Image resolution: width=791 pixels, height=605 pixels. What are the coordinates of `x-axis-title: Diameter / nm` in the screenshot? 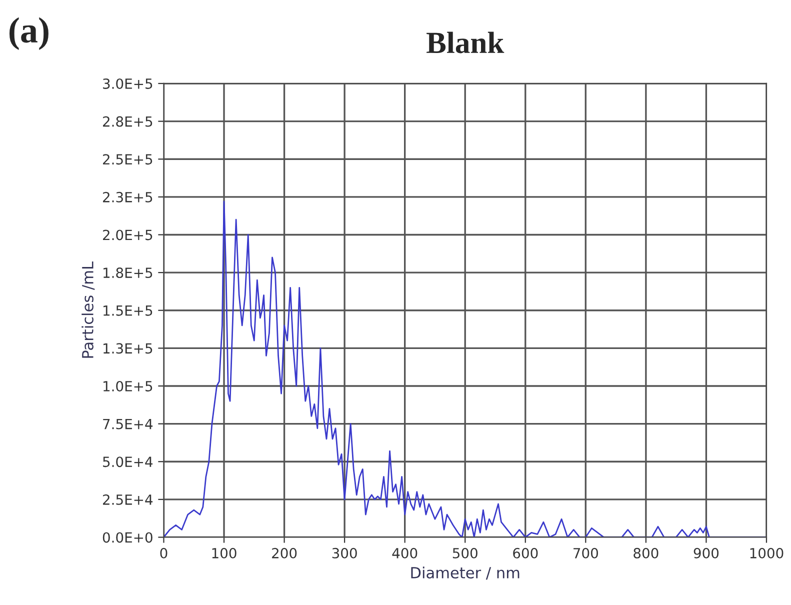 It's located at (465, 573).